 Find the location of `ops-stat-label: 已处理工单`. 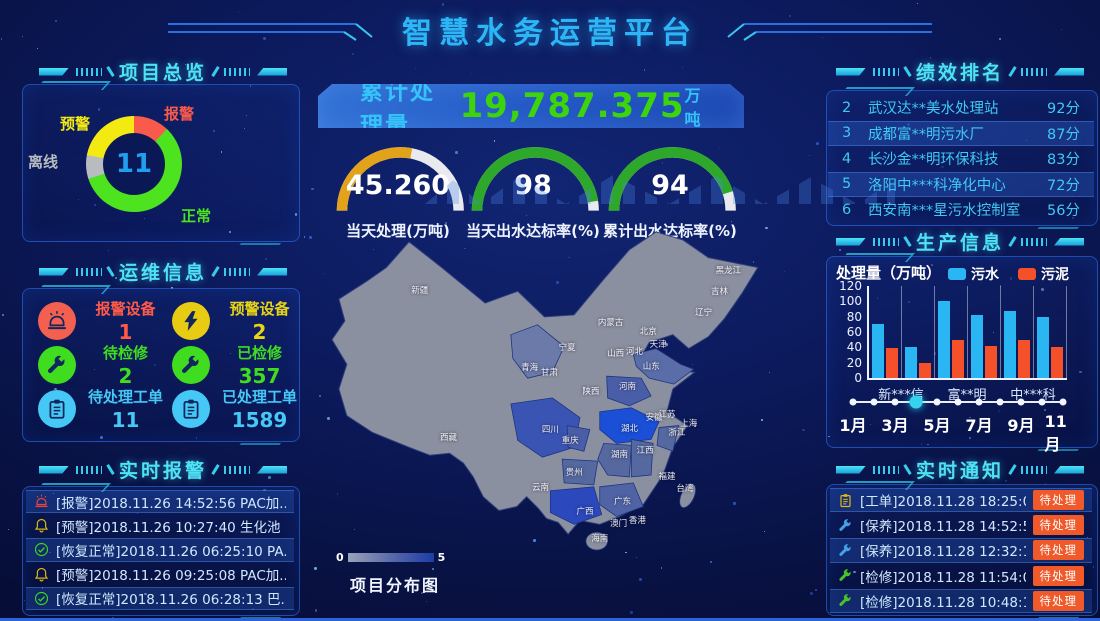

ops-stat-label: 已处理工单 is located at coordinates (259, 397).